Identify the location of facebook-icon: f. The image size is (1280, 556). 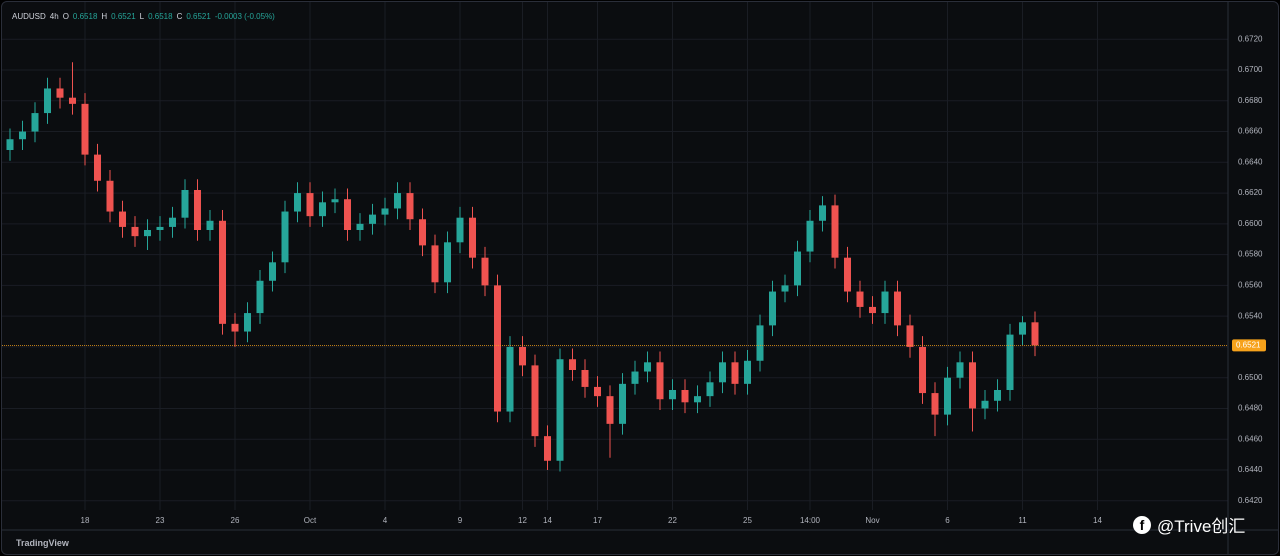
(1142, 524).